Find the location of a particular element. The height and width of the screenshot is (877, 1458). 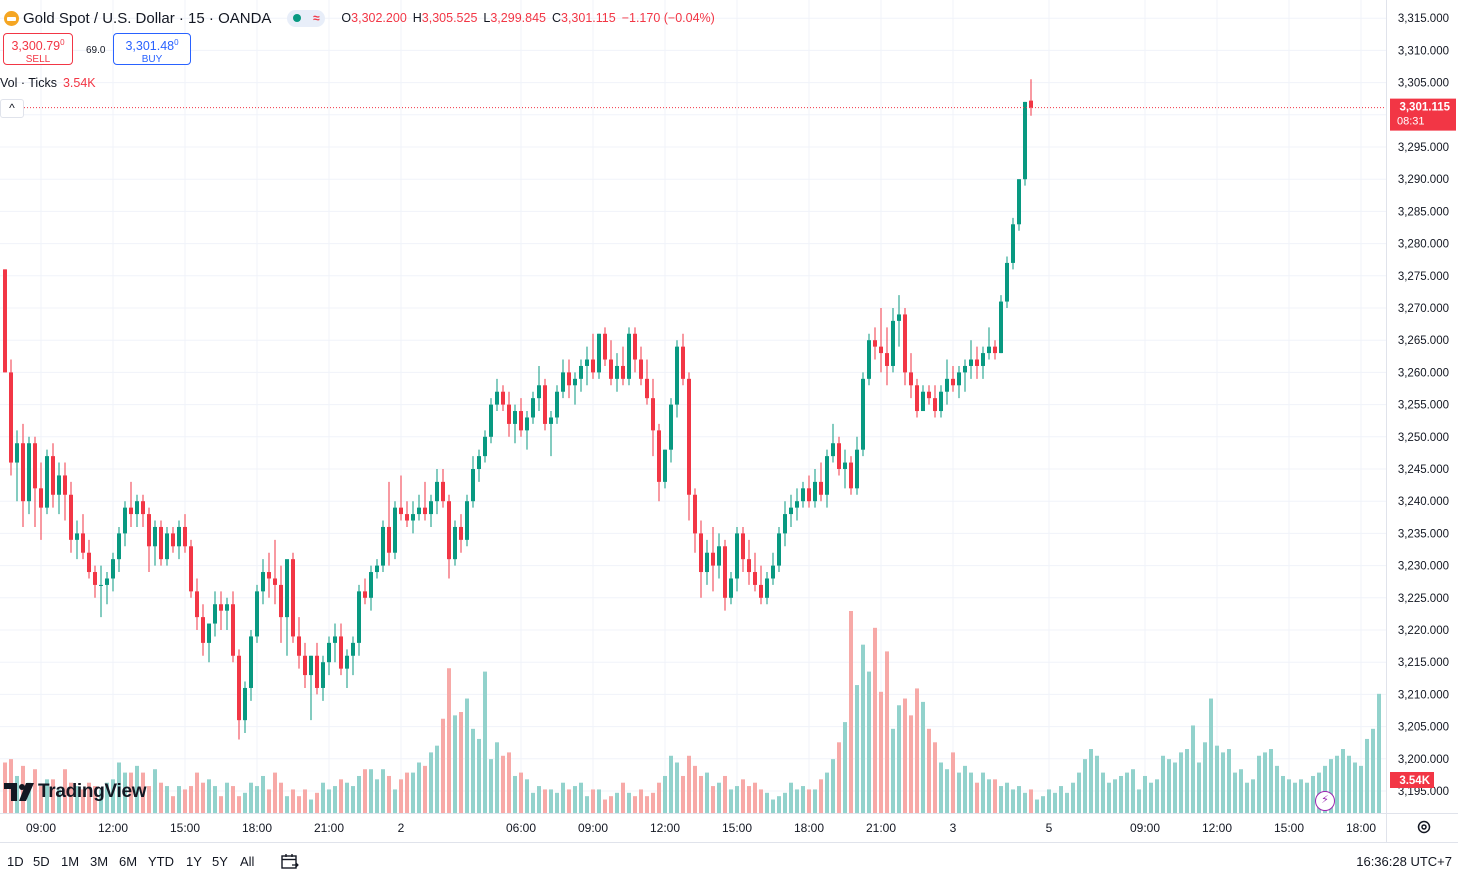

range-button-1m: 1M is located at coordinates (70, 861).